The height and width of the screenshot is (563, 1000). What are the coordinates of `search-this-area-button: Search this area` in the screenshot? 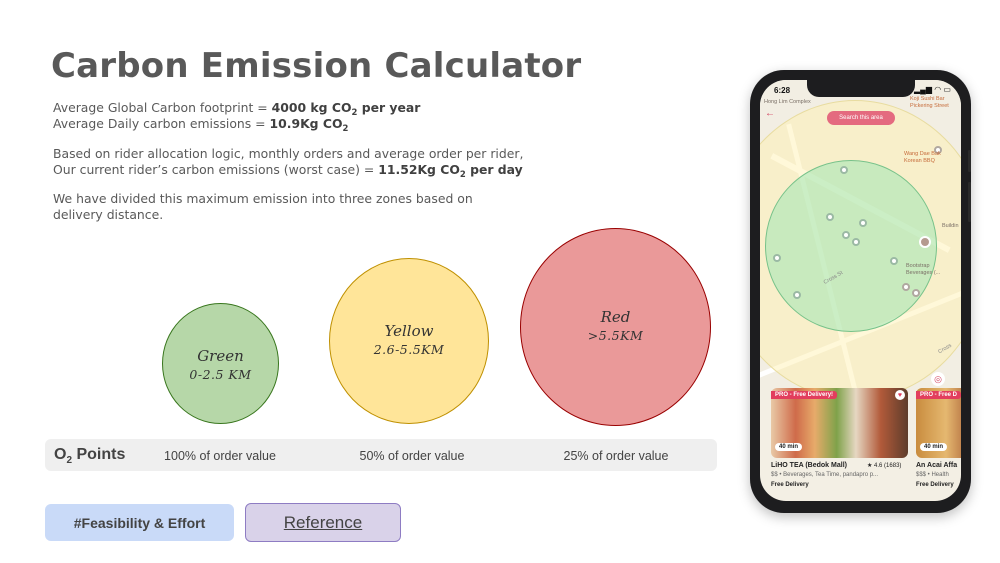 It's located at (861, 118).